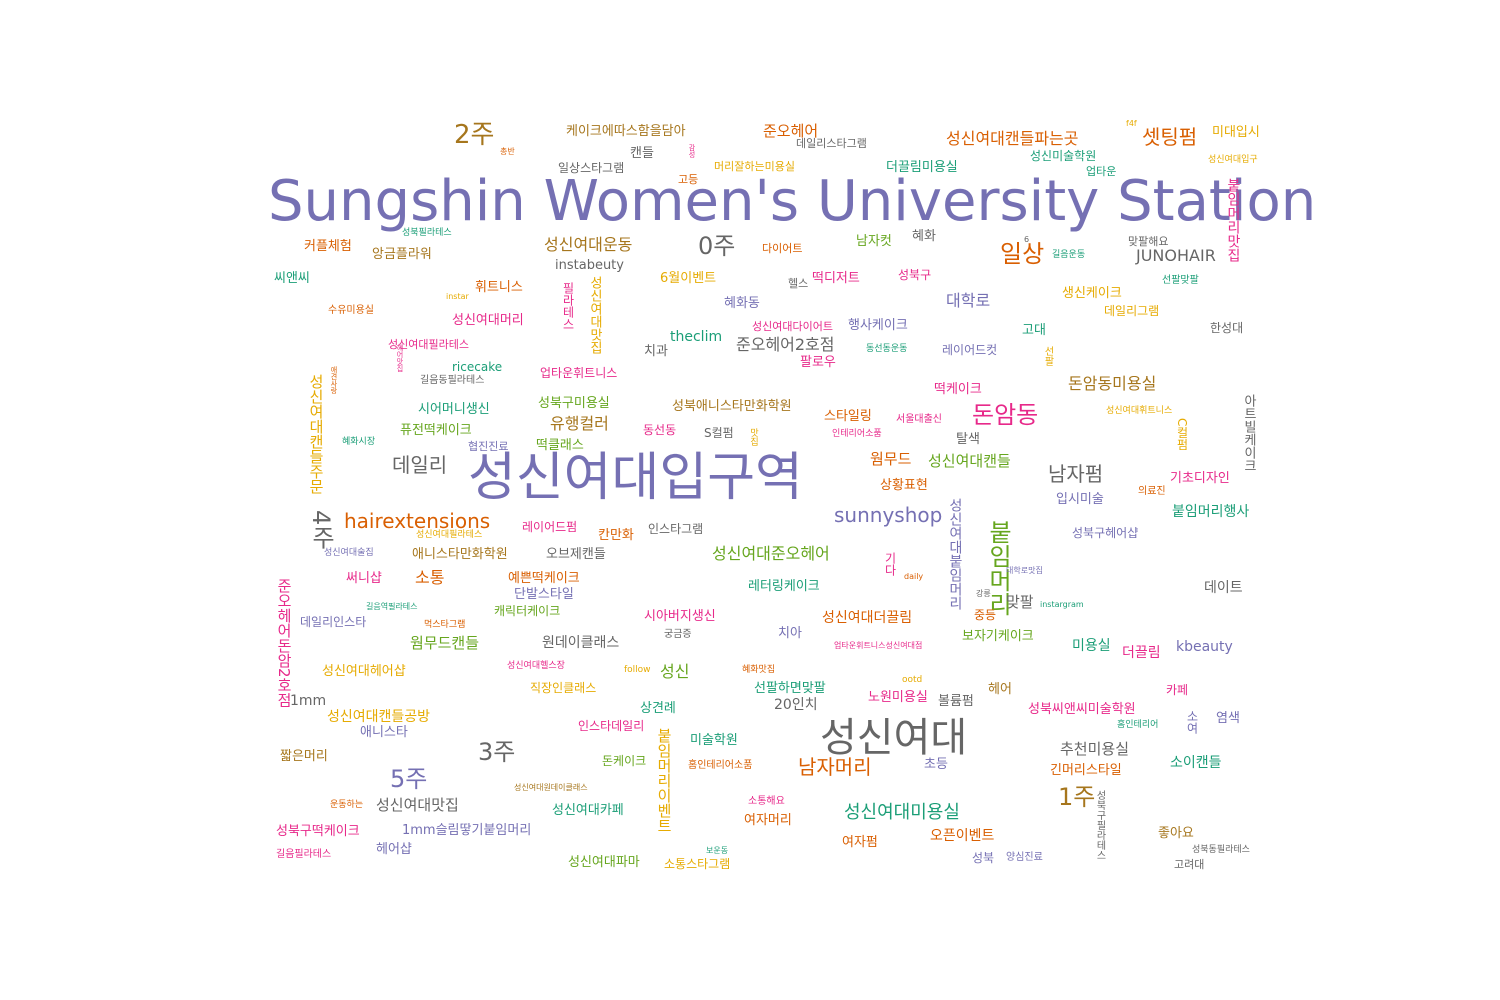 The image size is (1500, 1000). What do you see at coordinates (445, 643) in the screenshot?
I see `word: 웜무드캔들` at bounding box center [445, 643].